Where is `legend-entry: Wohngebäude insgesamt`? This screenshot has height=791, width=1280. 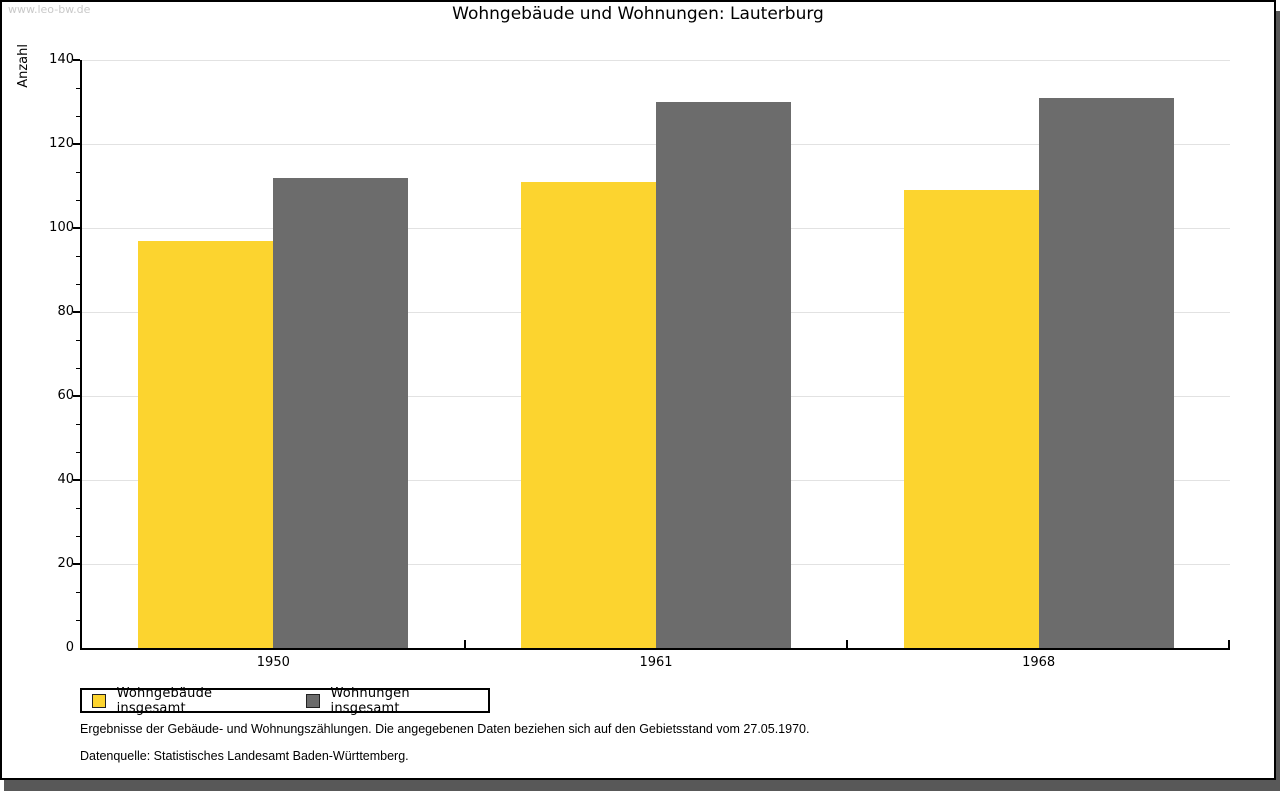
legend-entry: Wohngebäude insgesamt is located at coordinates (186, 701).